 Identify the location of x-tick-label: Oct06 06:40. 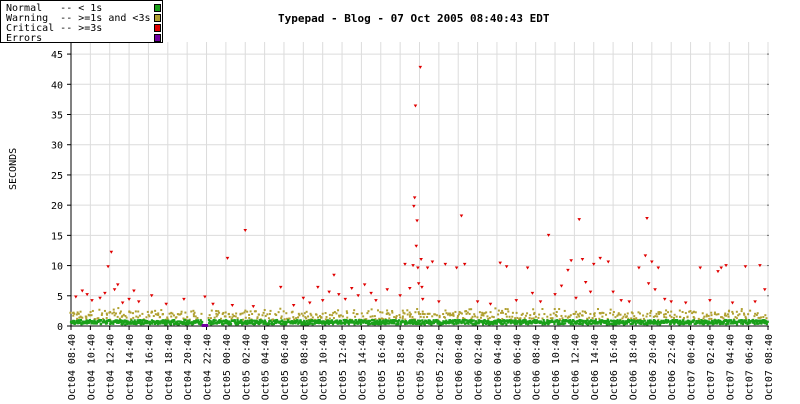
(517, 367).